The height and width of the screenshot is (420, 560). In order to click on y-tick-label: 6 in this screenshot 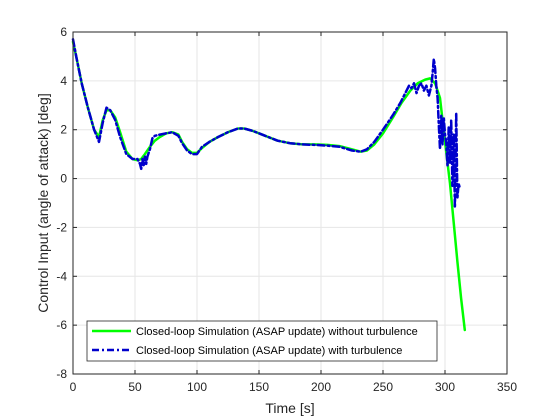, I will do `click(63, 32)`.